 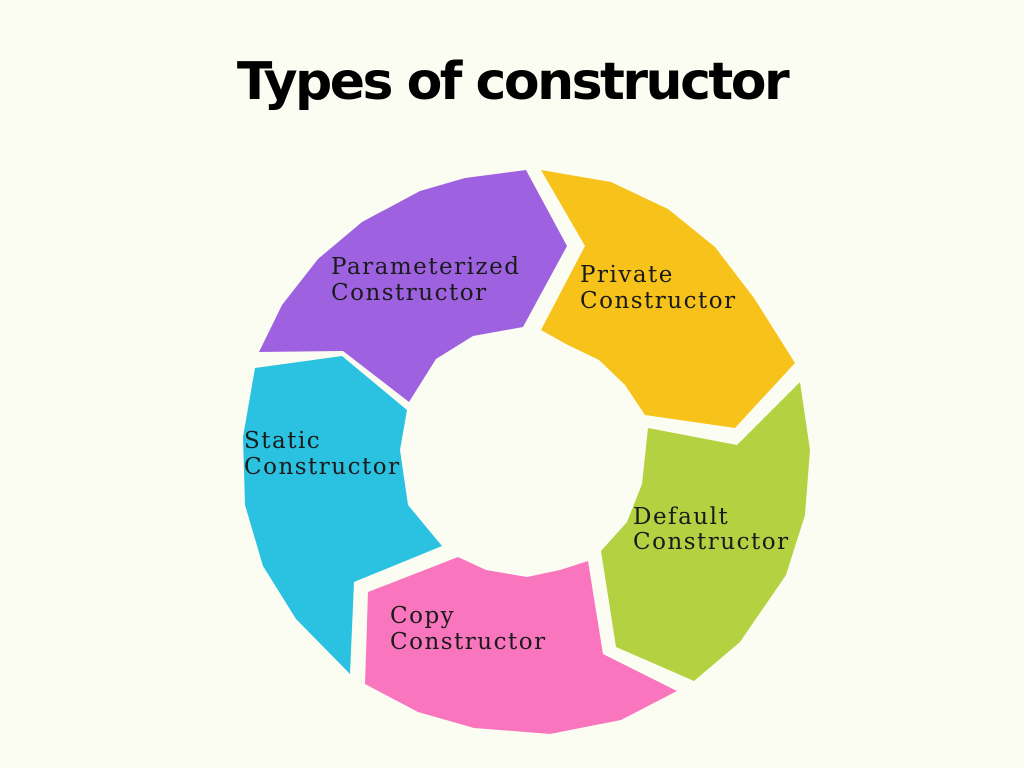 I want to click on segment-parameterized, so click(x=413, y=286).